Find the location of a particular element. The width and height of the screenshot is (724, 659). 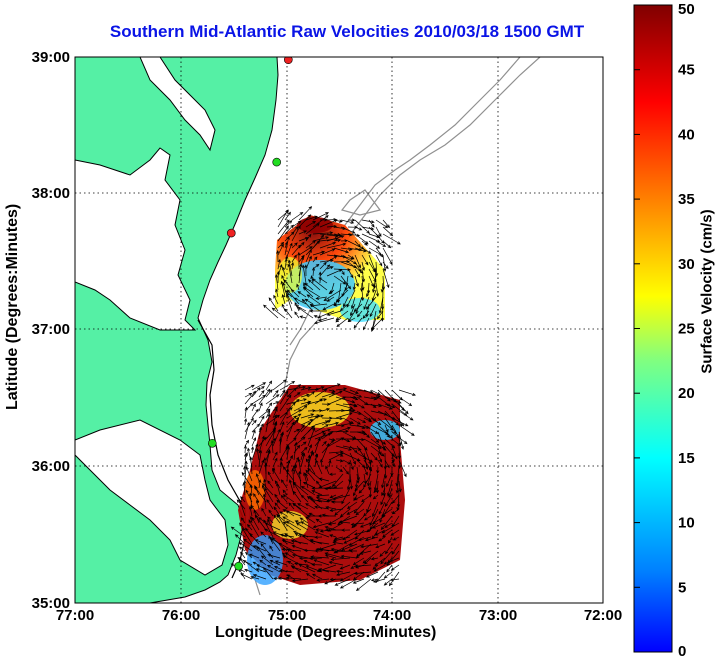

colorbar-tick-label: 45 is located at coordinates (686, 70).